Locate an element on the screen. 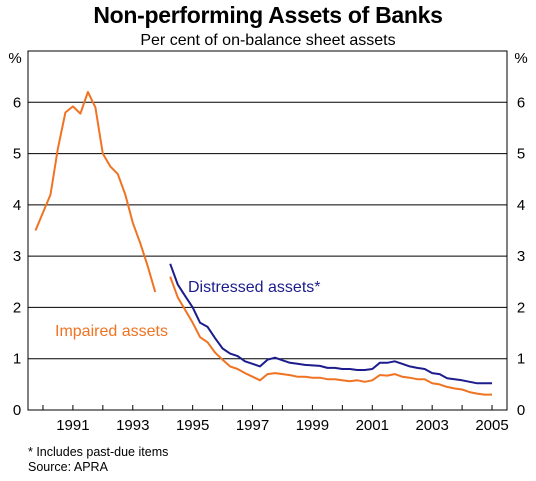 The height and width of the screenshot is (481, 536). y-tick-label-right: 0 is located at coordinates (521, 410).